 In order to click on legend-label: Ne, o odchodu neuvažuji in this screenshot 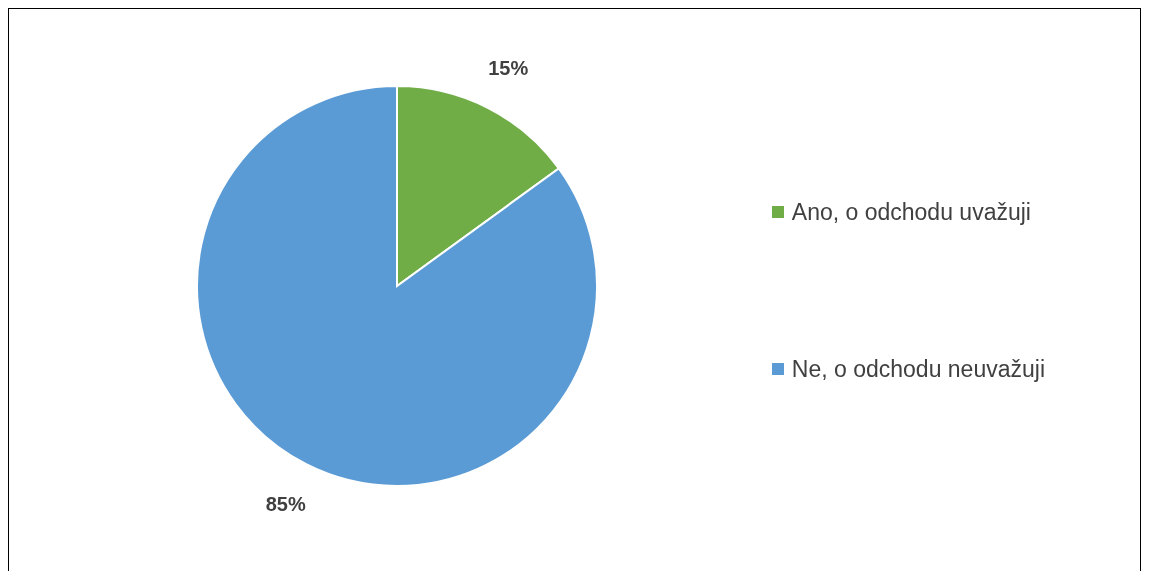, I will do `click(918, 369)`.